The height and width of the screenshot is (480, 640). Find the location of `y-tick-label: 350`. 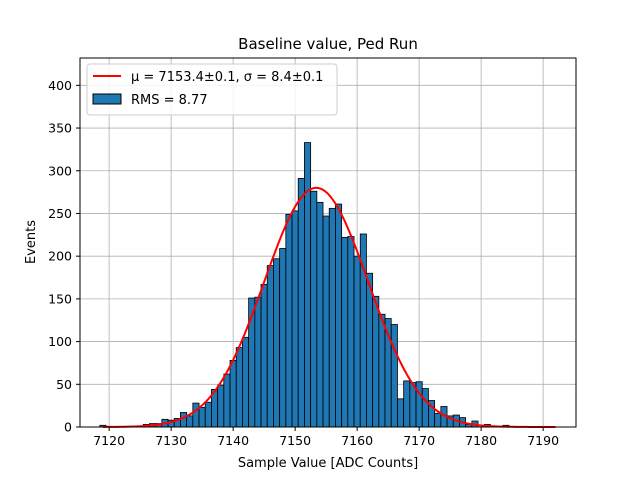

y-tick-label: 350 is located at coordinates (60, 128).